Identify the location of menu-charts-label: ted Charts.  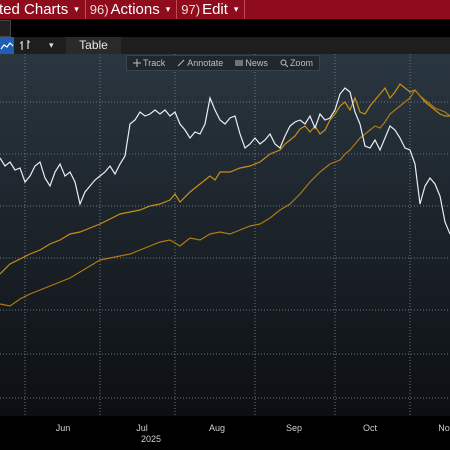
(34, 9).